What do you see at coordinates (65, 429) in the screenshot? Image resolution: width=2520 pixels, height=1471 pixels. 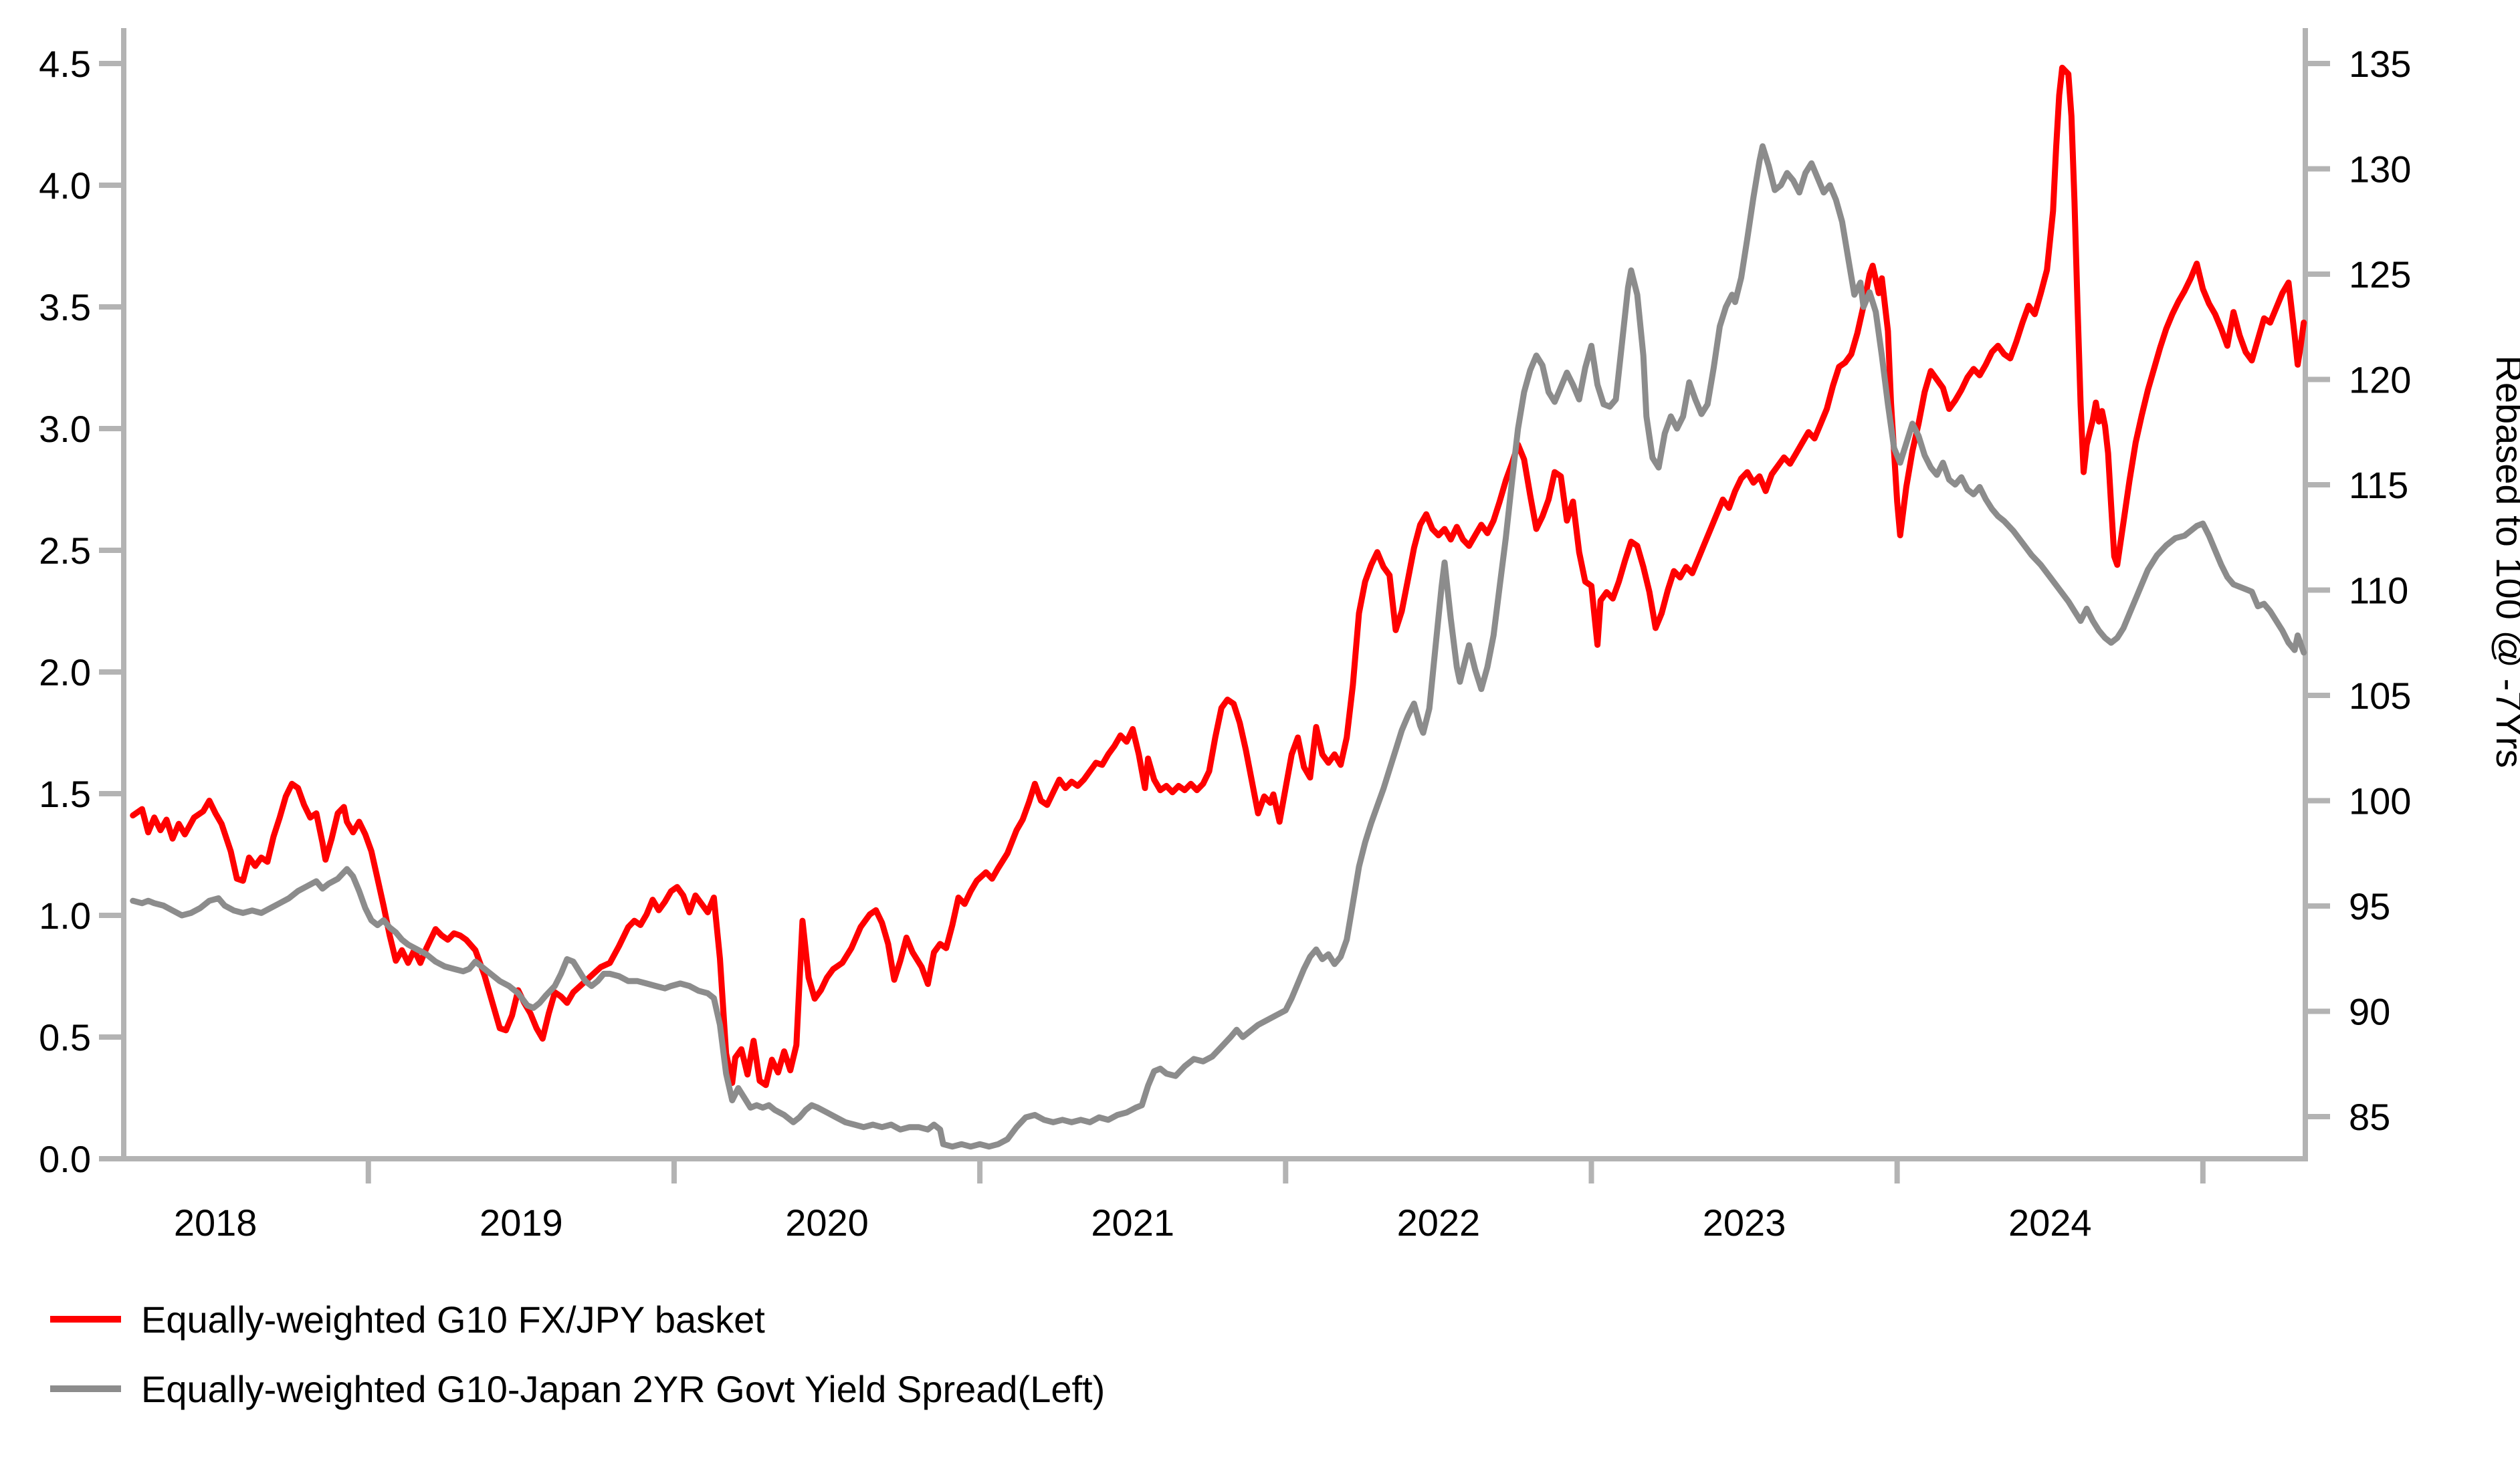 I see `left-axis-tick-label: 3.0` at bounding box center [65, 429].